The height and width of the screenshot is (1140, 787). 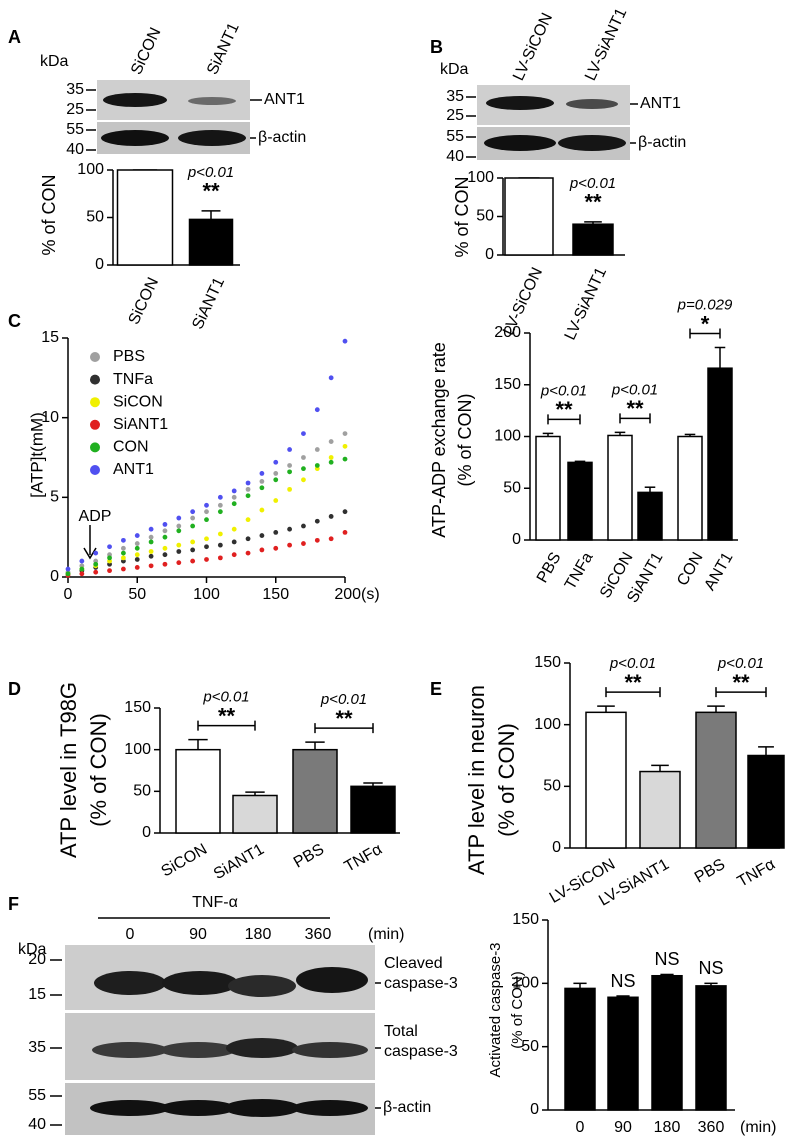 I want to click on x-tick-label: 50, so click(x=137, y=594).